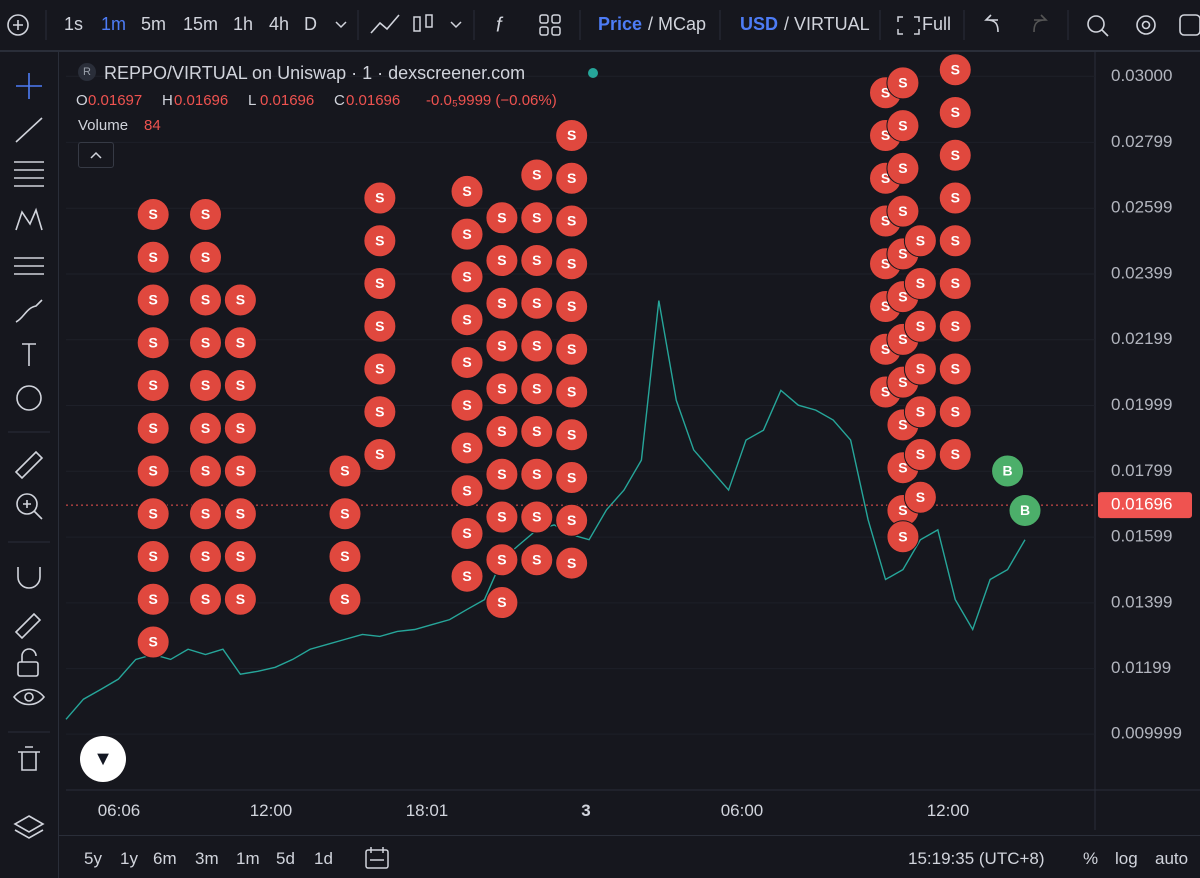  I want to click on range-button: 1y, so click(129, 858).